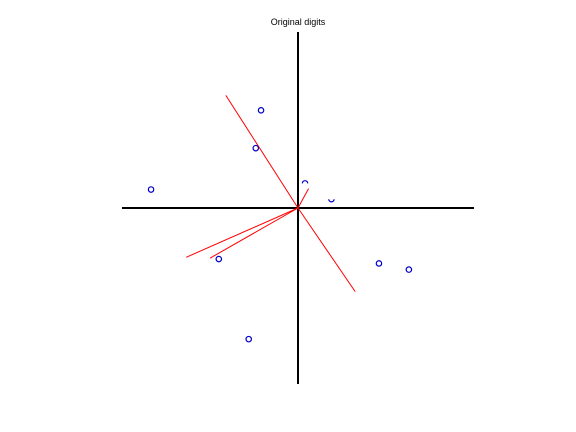 The image size is (576, 432). What do you see at coordinates (298, 22) in the screenshot?
I see `chart-title: Original digits` at bounding box center [298, 22].